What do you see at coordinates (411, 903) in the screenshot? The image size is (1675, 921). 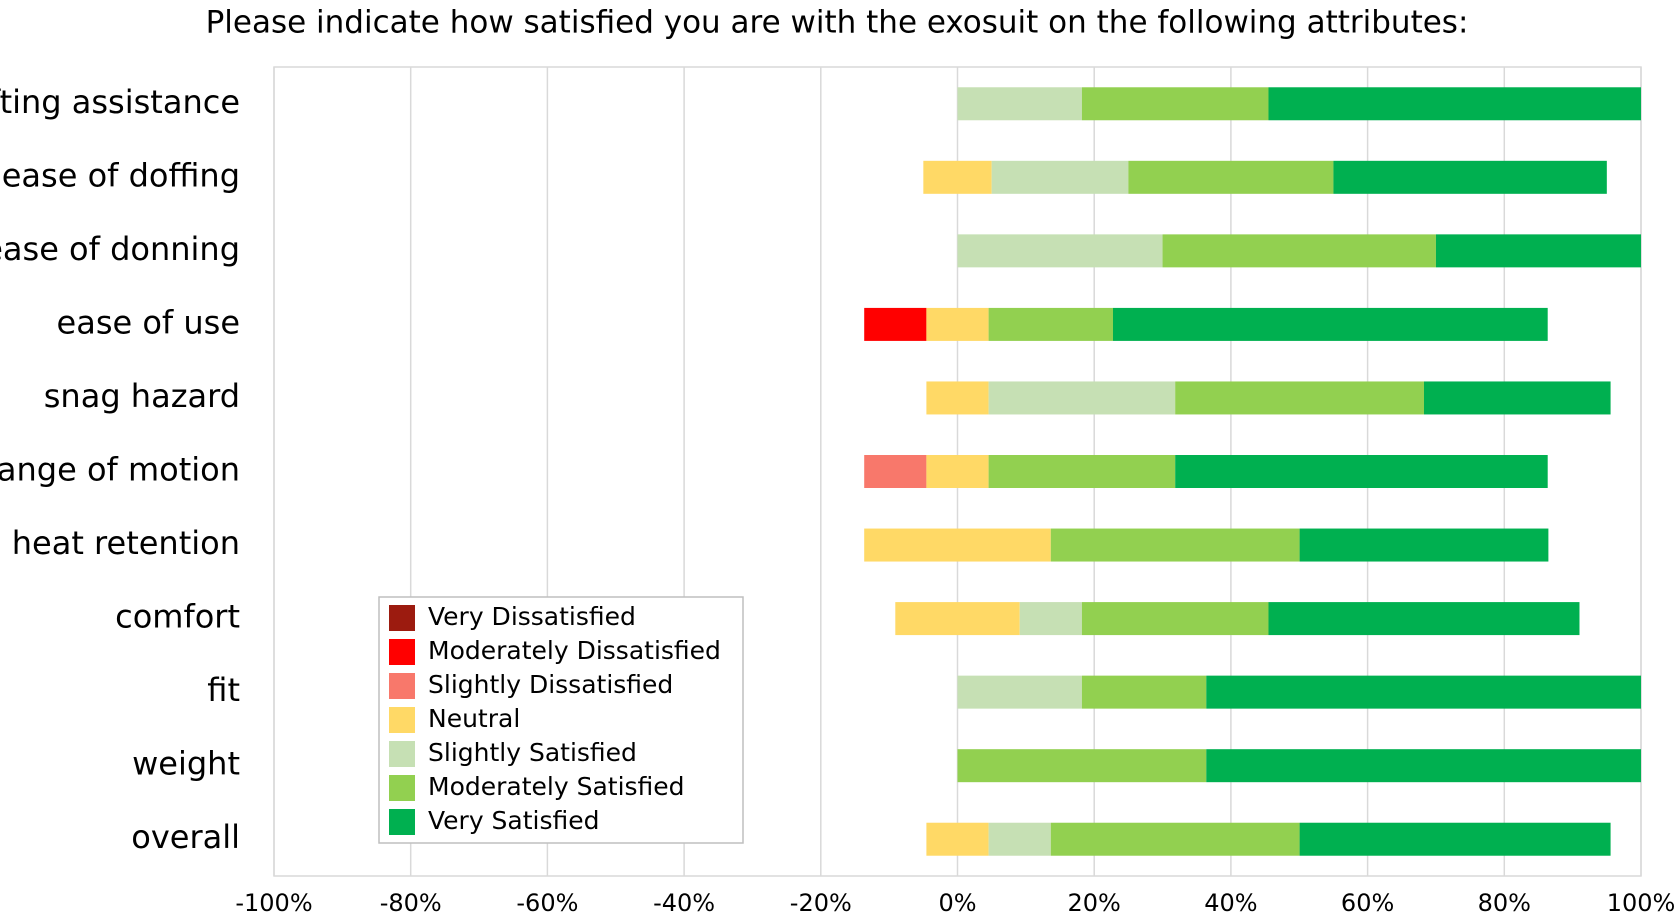 I see `x-tick-label: -80%` at bounding box center [411, 903].